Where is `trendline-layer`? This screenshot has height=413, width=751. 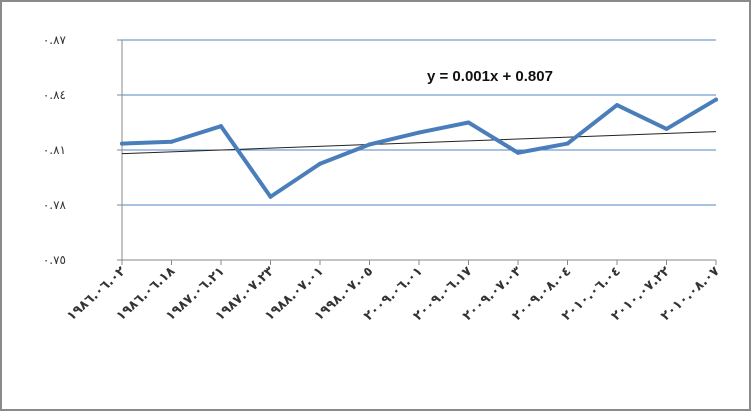 trendline-layer is located at coordinates (419, 143).